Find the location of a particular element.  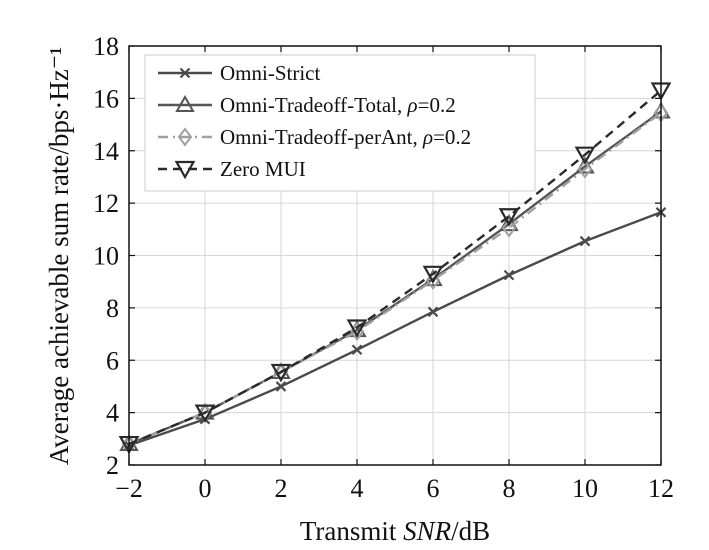

y-tick-label: 2 is located at coordinates (112, 465).